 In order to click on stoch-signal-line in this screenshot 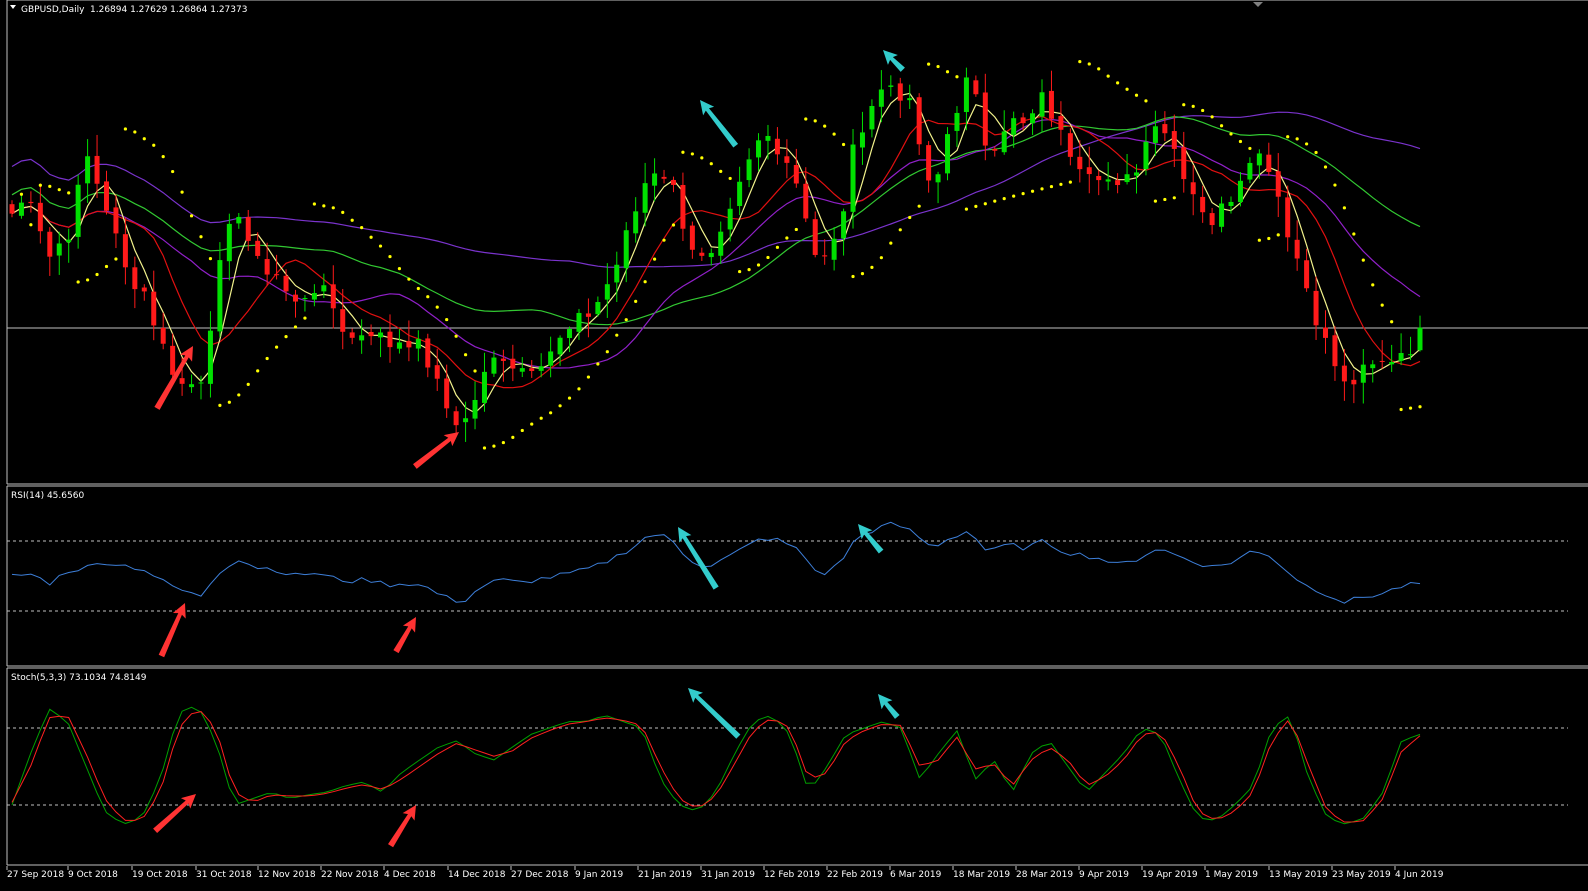, I will do `click(716, 767)`.